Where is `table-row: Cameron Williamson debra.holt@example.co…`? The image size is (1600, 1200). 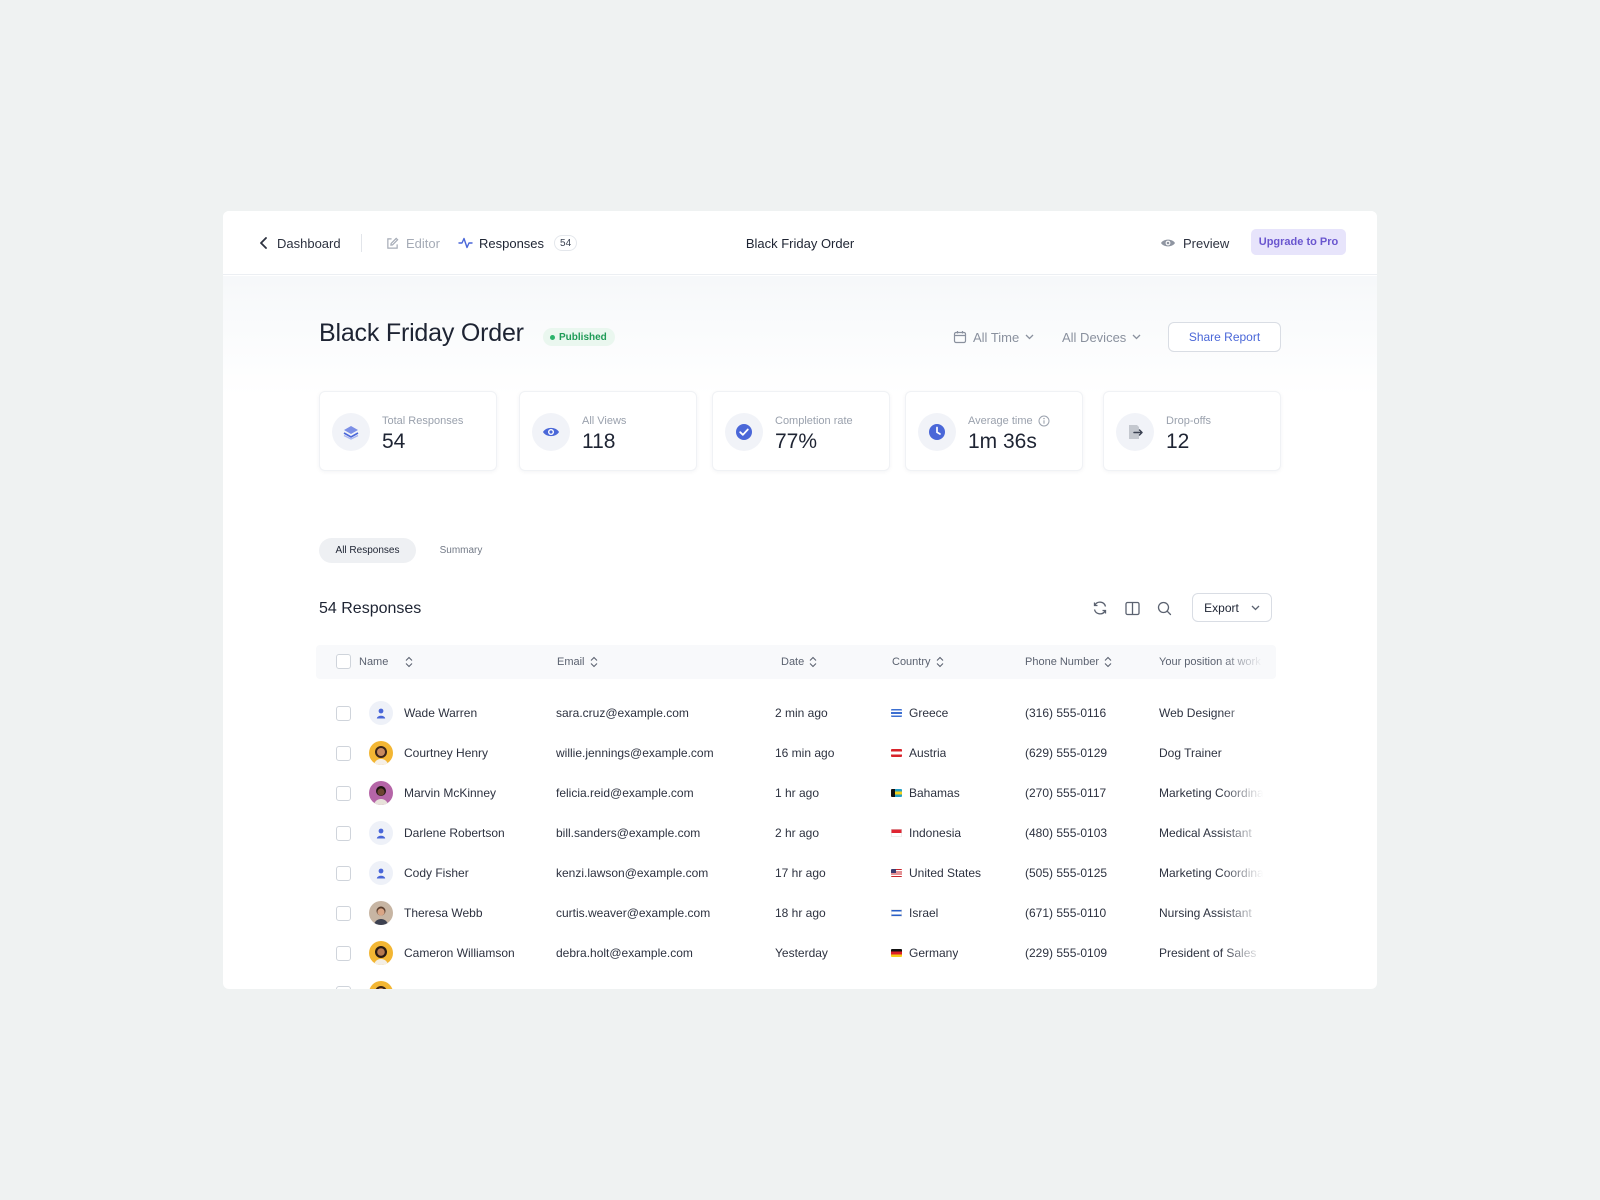
table-row: Cameron Williamson debra.holt@example.co… is located at coordinates (796, 953).